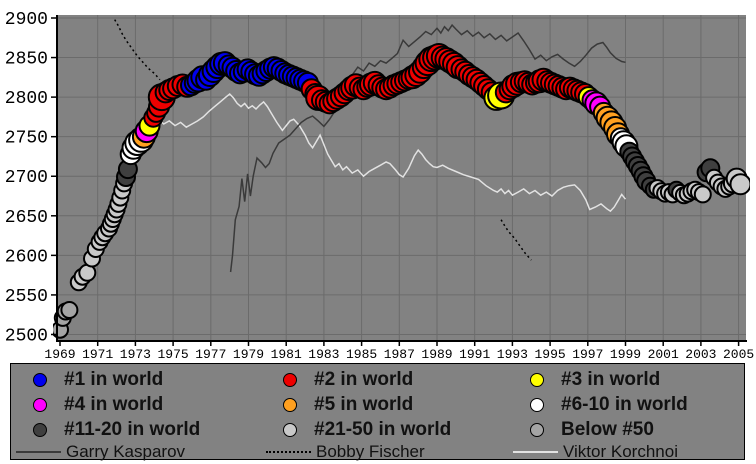  Describe the element at coordinates (361, 354) in the screenshot. I see `svg-text: 1985` at that location.